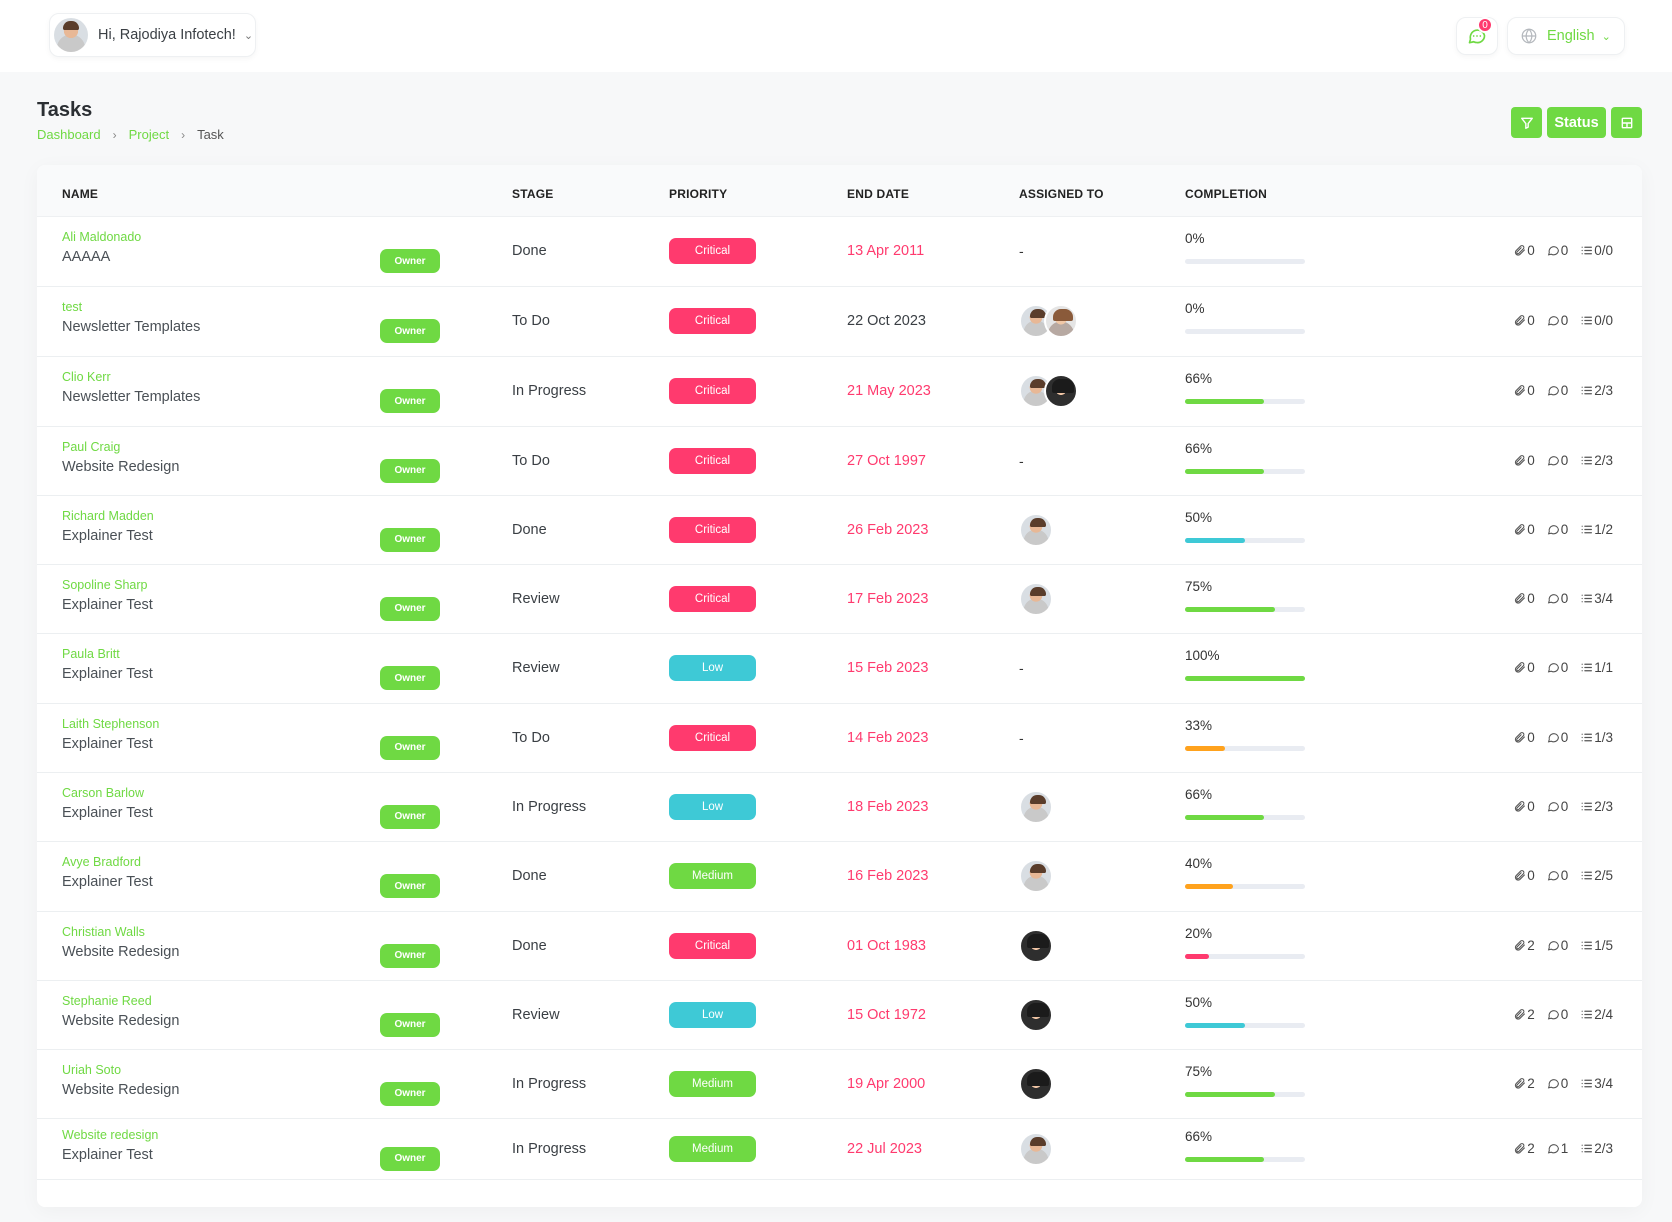 The image size is (1672, 1222). Describe the element at coordinates (107, 1000) in the screenshot. I see `task-name-link: Stephanie Reed` at that location.